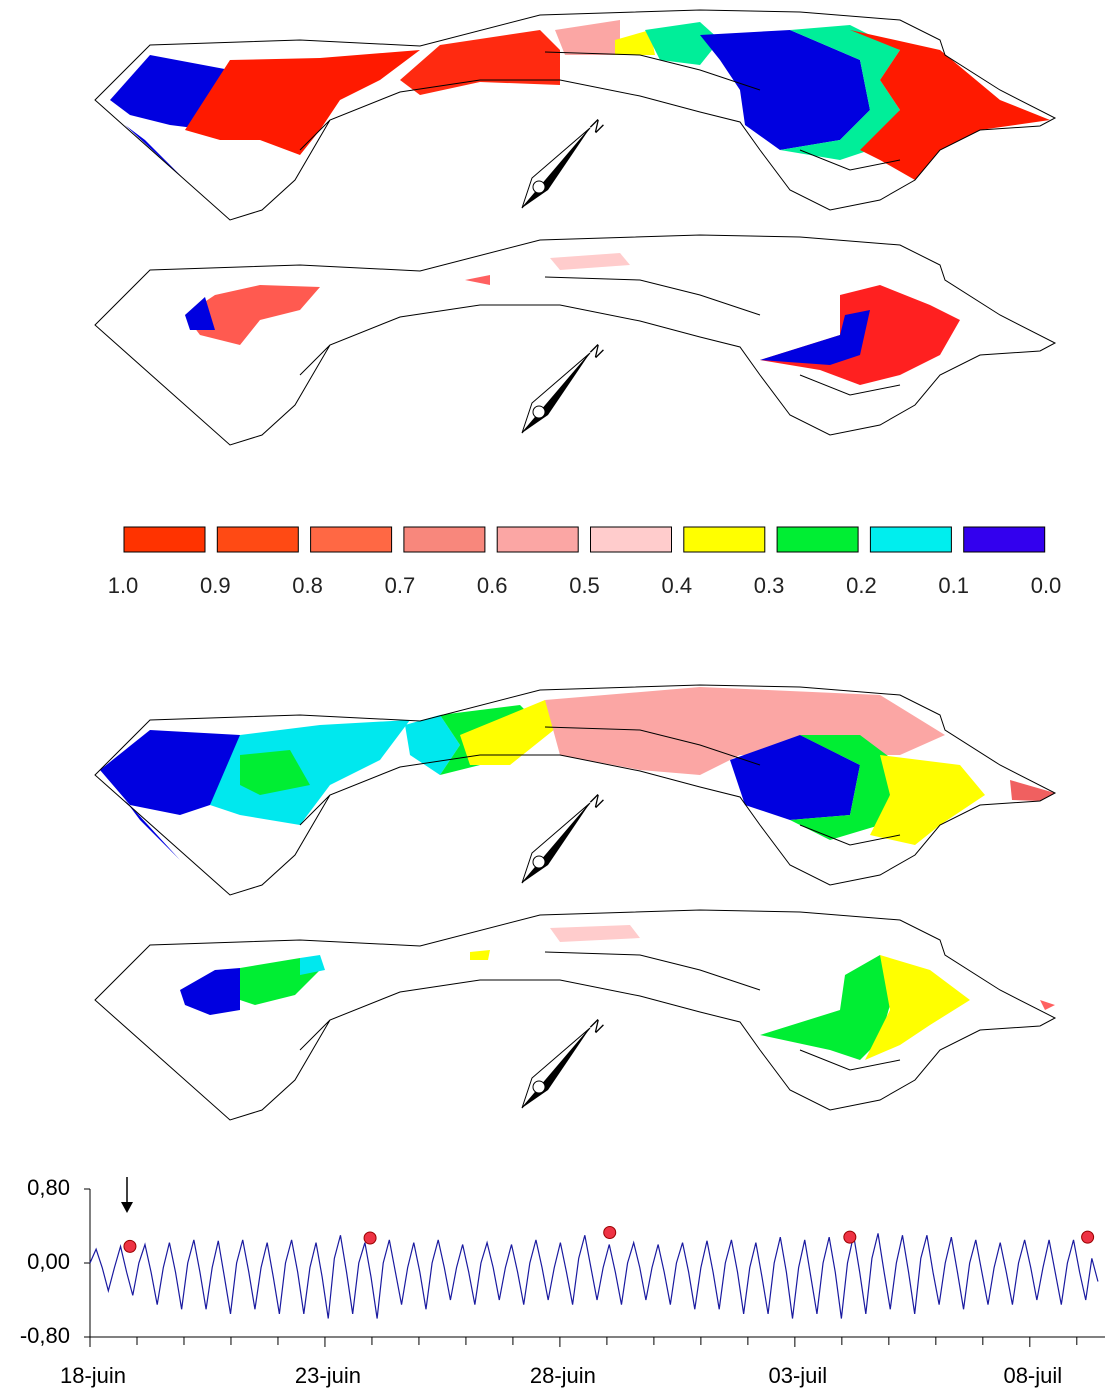 This screenshot has height=1393, width=1107. I want to click on legend-label: 0.1, so click(953, 585).